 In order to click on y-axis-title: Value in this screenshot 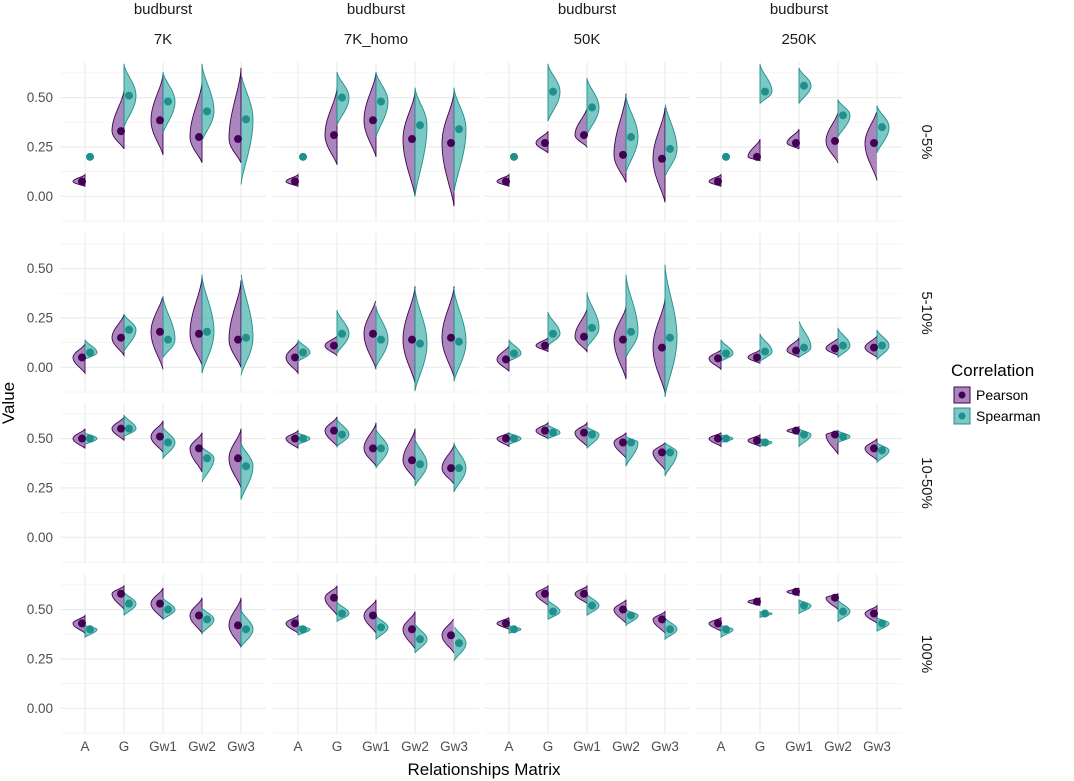, I will do `click(9, 403)`.